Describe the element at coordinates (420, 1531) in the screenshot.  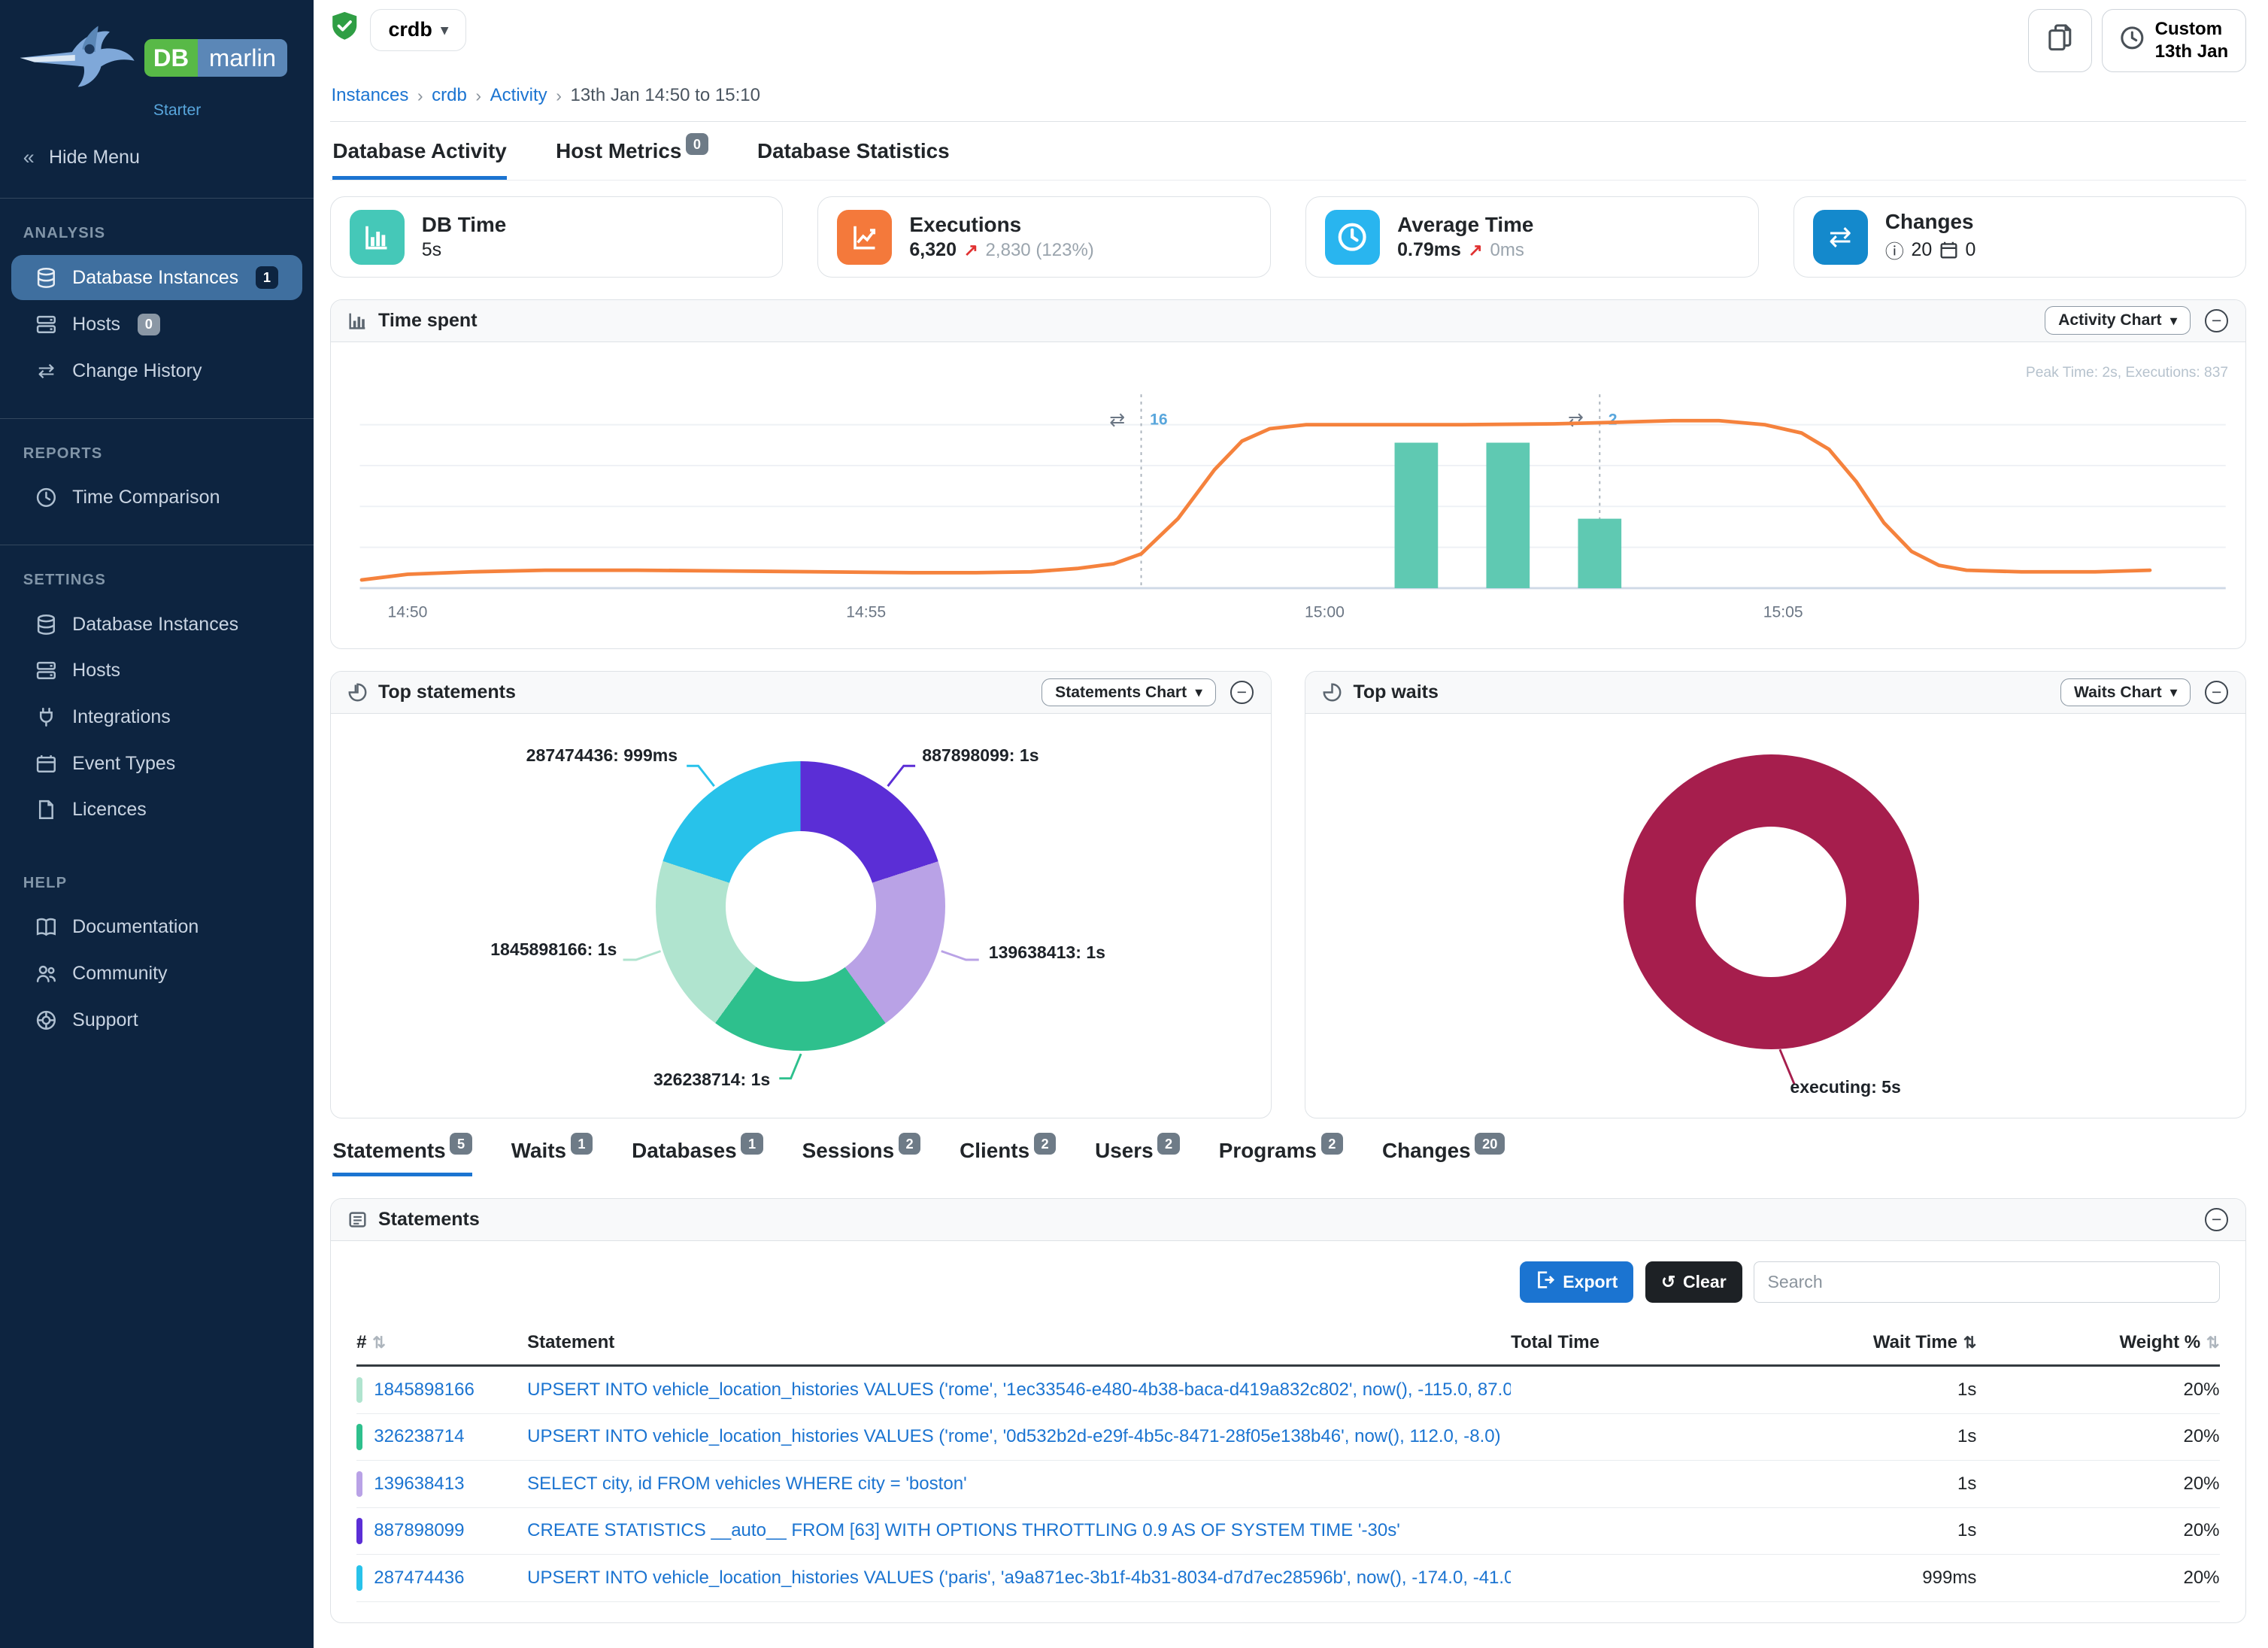
I see `statement-id-link: 887898099` at that location.